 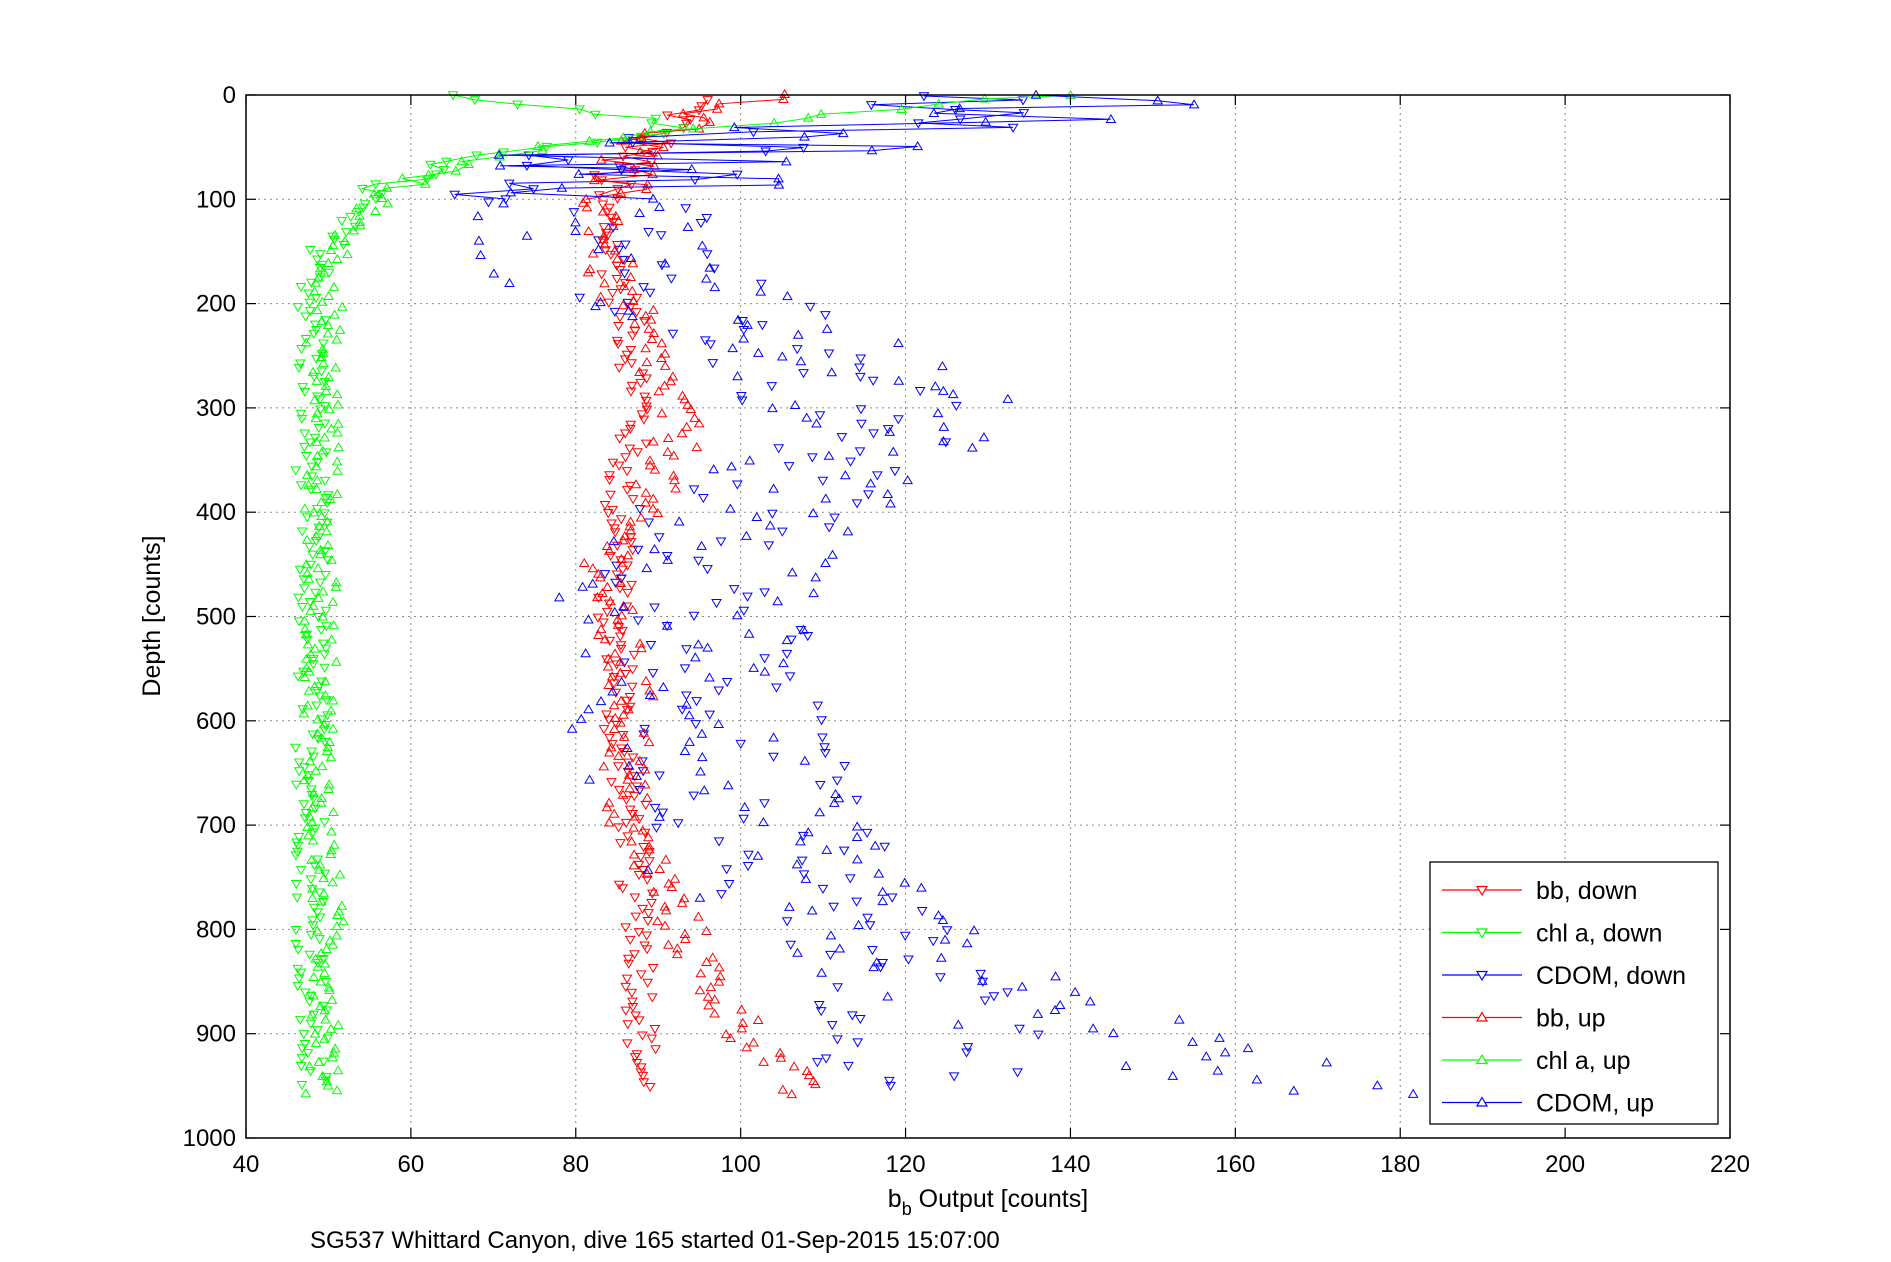 I want to click on legend-swatch-marker, so click(x=1482, y=976).